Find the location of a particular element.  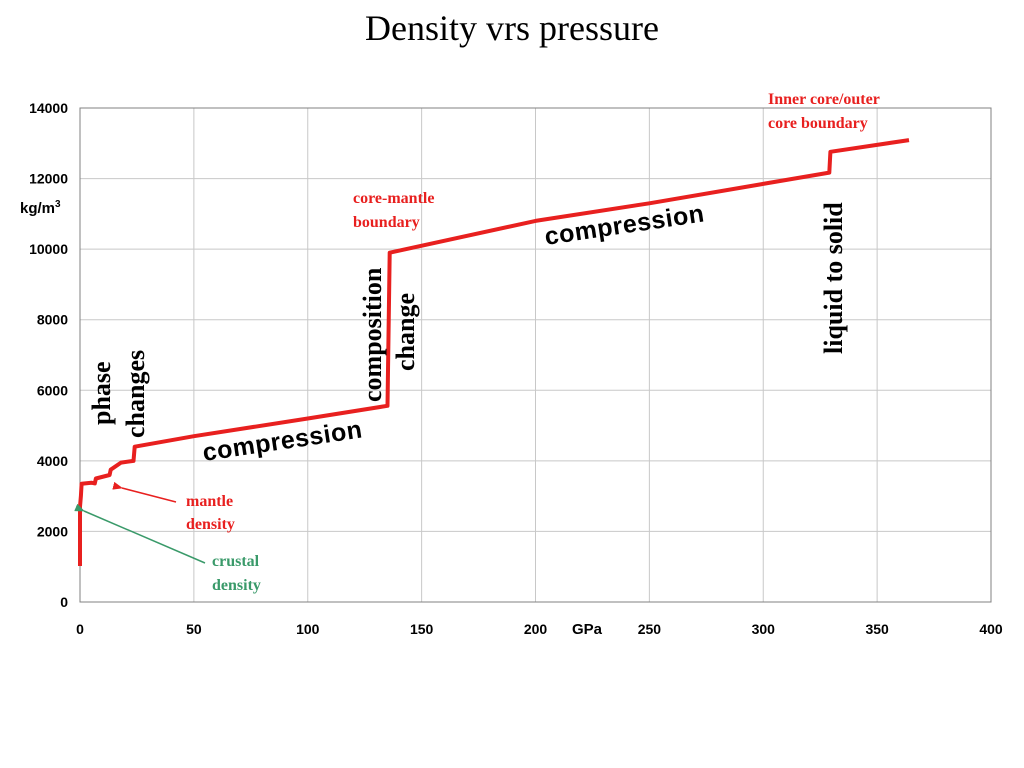

y-tick-label: 2000 is located at coordinates (52, 531).